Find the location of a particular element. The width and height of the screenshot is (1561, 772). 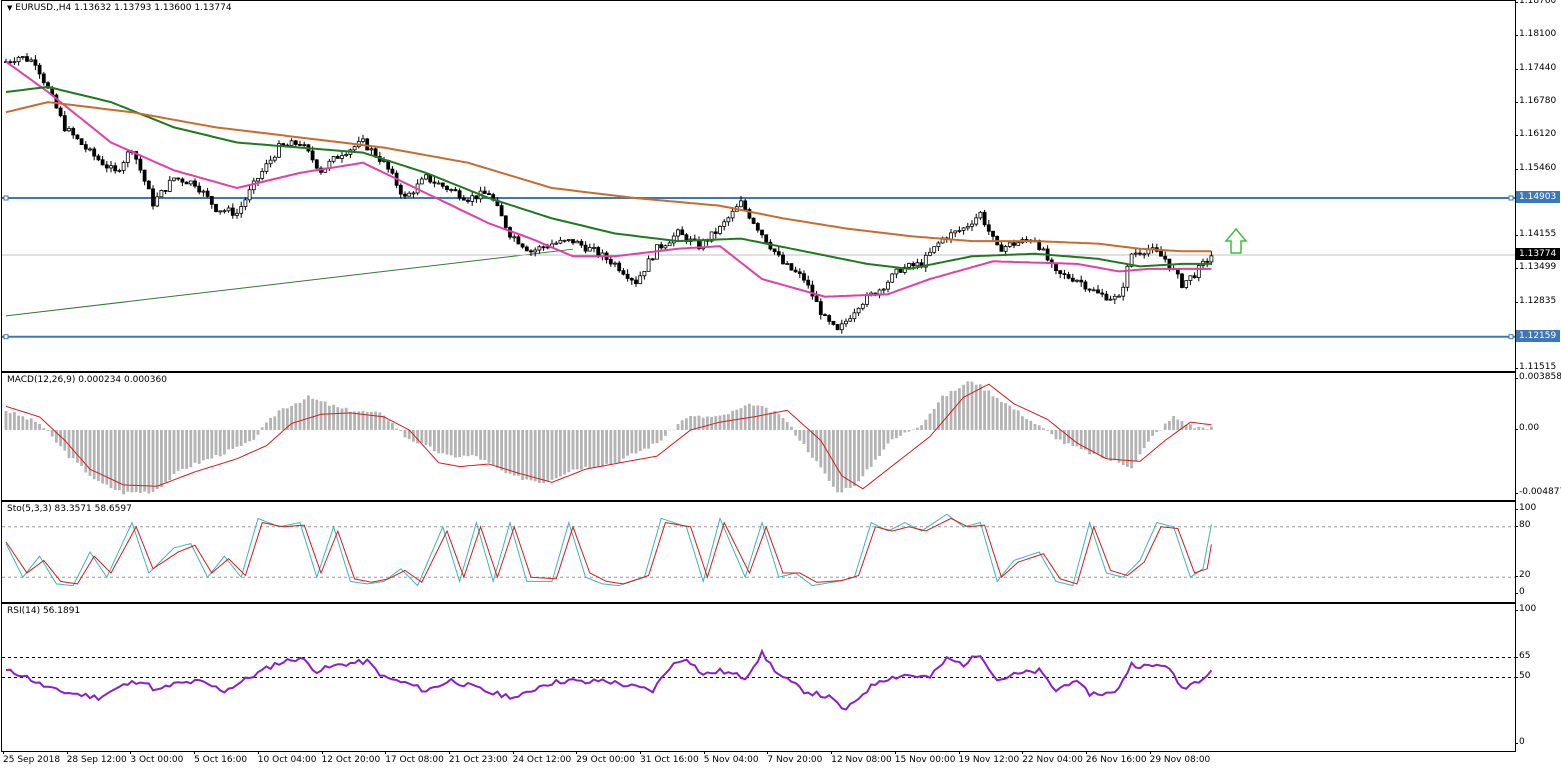

y-tick-label: 0.00 is located at coordinates (1527, 427).